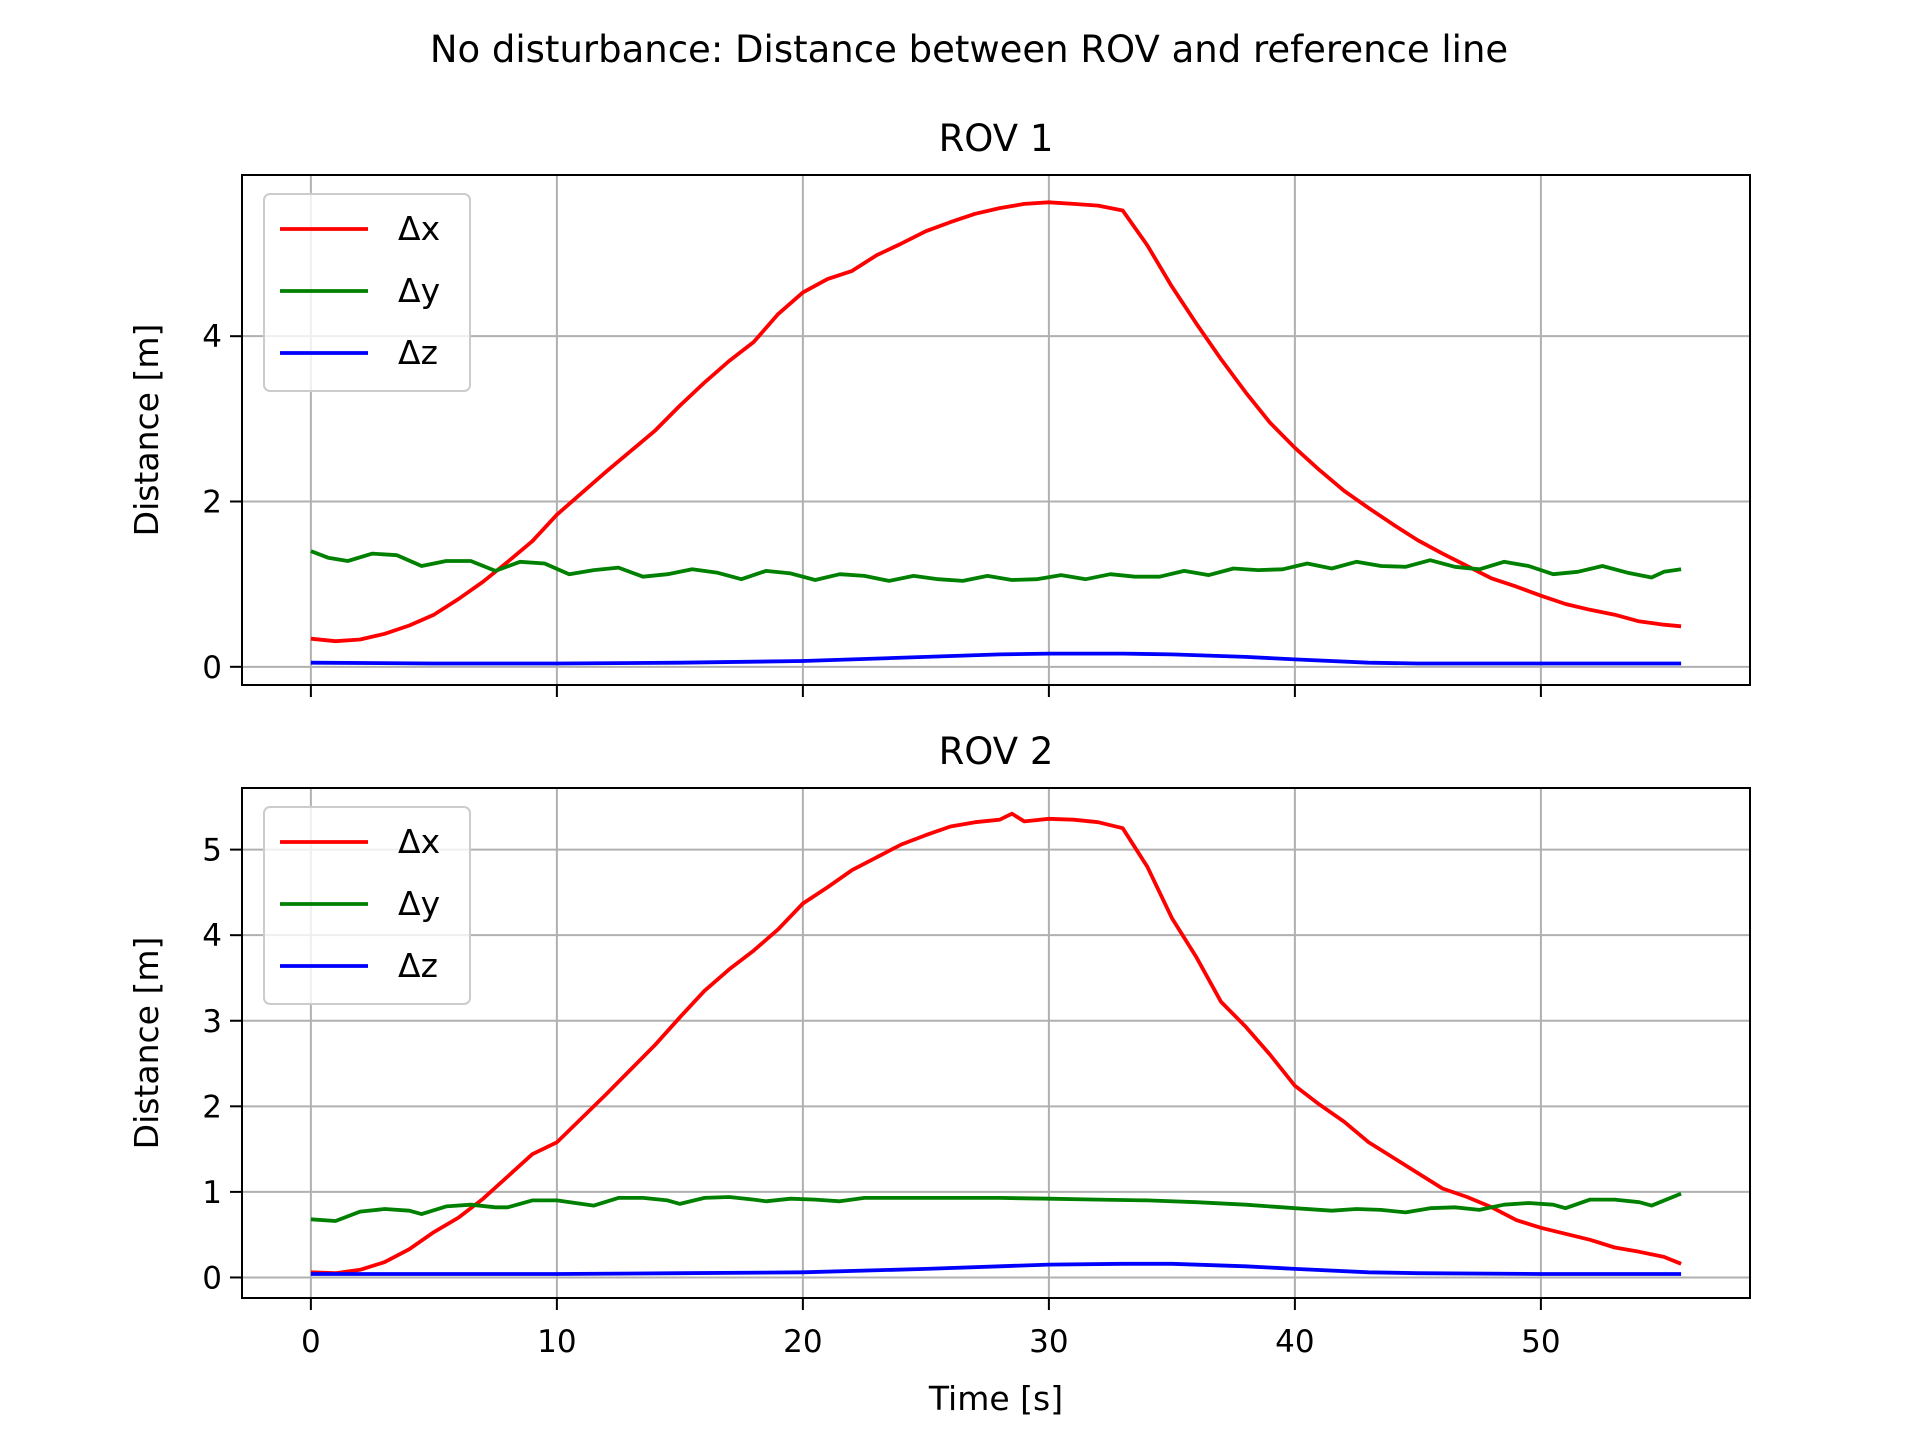 This screenshot has height=1440, width=1920. Describe the element at coordinates (556, 1342) in the screenshot. I see `x-tick-label: 10` at that location.